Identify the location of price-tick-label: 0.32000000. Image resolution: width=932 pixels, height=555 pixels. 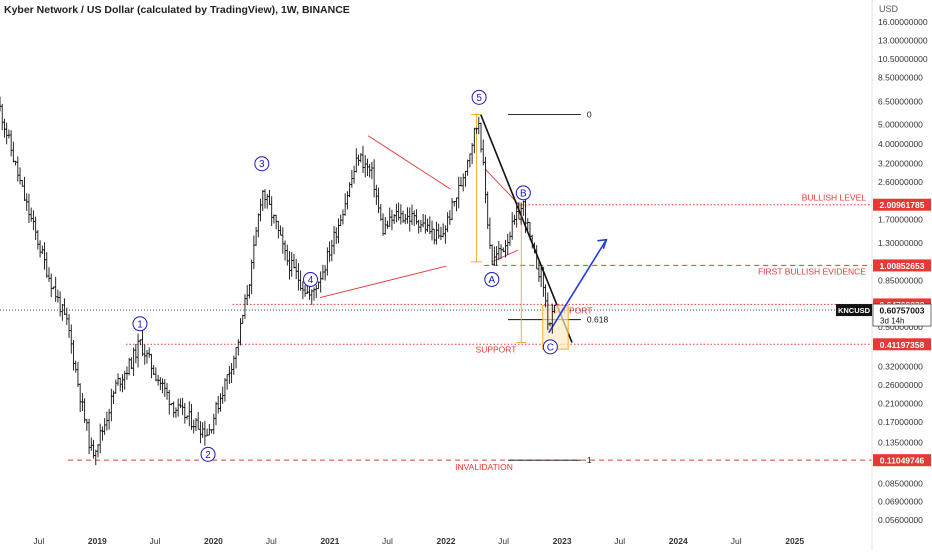
(900, 367).